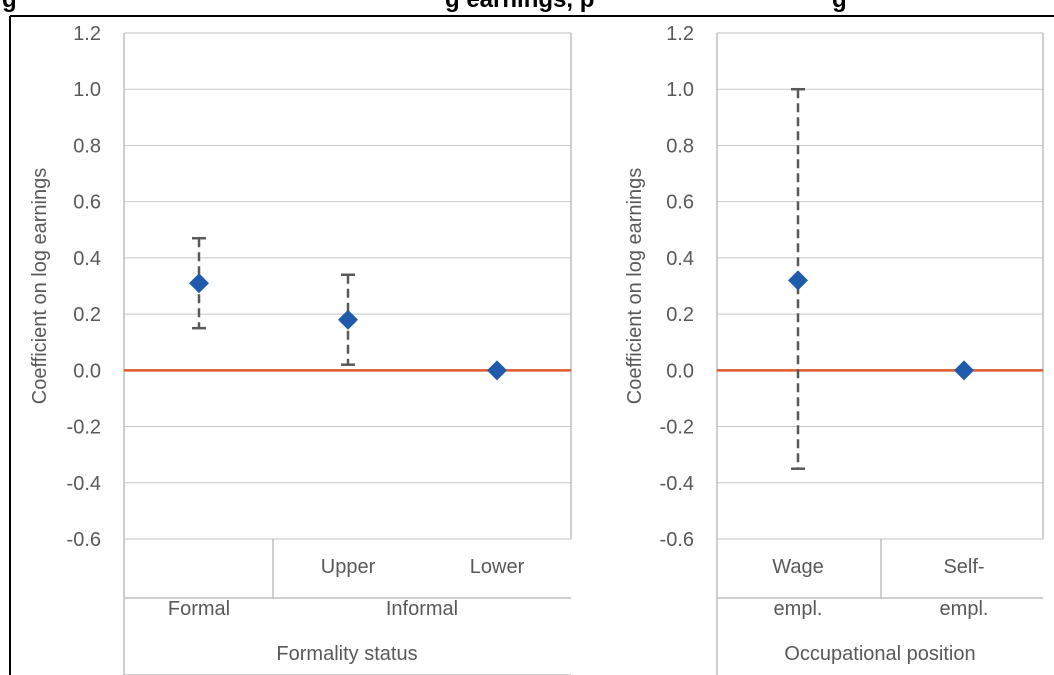  What do you see at coordinates (677, 287) in the screenshot?
I see `right-y-ticks: 1.2 1.0 0.8 0.6 0.4 0.2 0.0 -0.2 -0.4 -0.6` at bounding box center [677, 287].